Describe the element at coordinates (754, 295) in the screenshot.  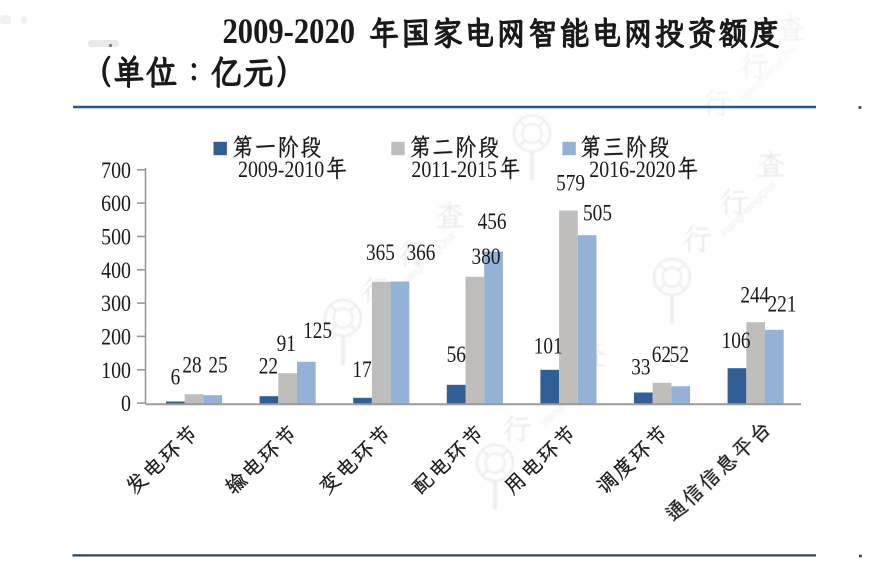
I see `svg-text: 244` at that location.